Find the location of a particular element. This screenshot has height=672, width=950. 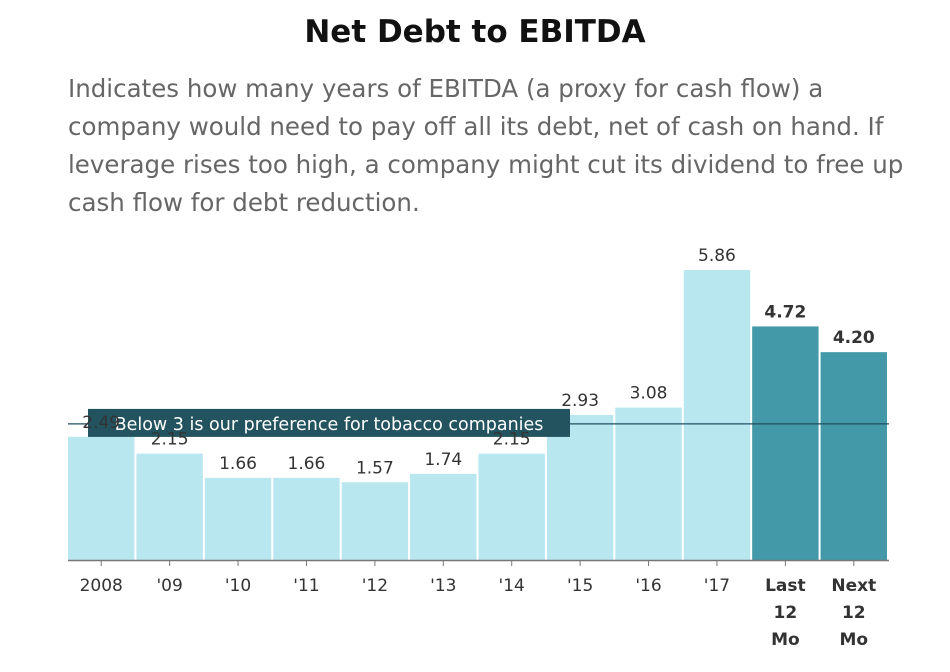

x-tick-label: '11 is located at coordinates (306, 586).